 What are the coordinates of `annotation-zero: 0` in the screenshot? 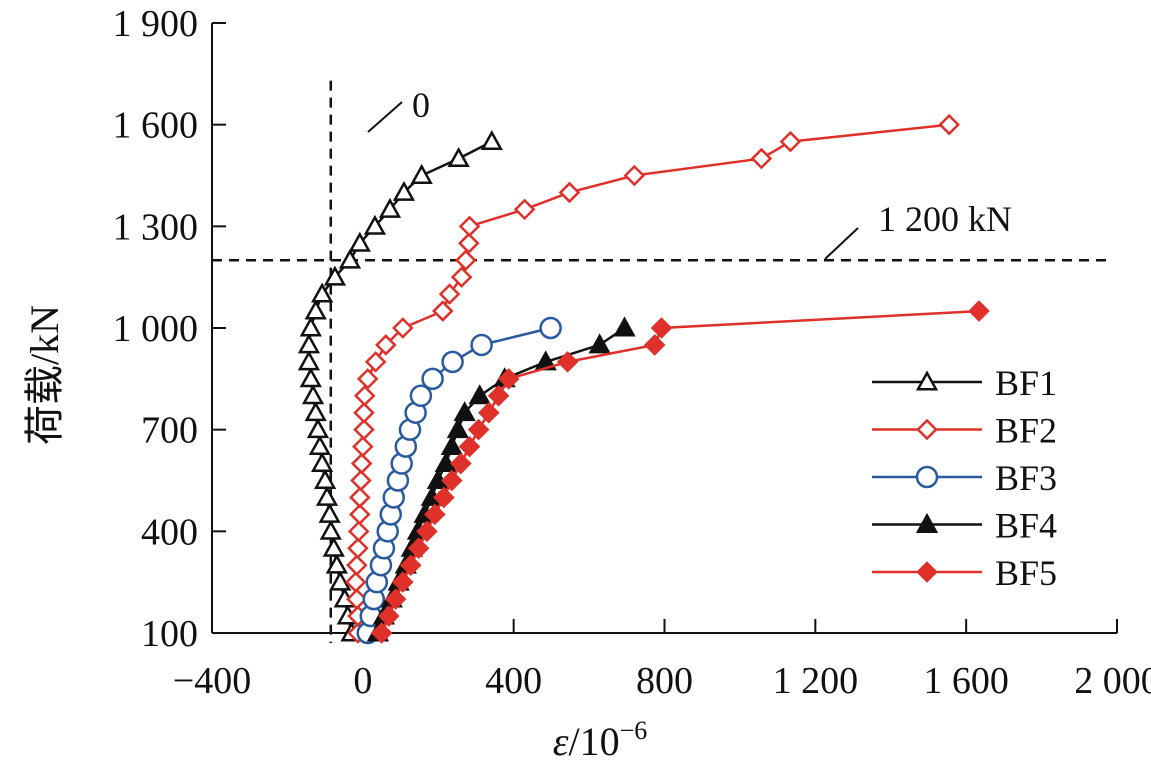 It's located at (421, 105).